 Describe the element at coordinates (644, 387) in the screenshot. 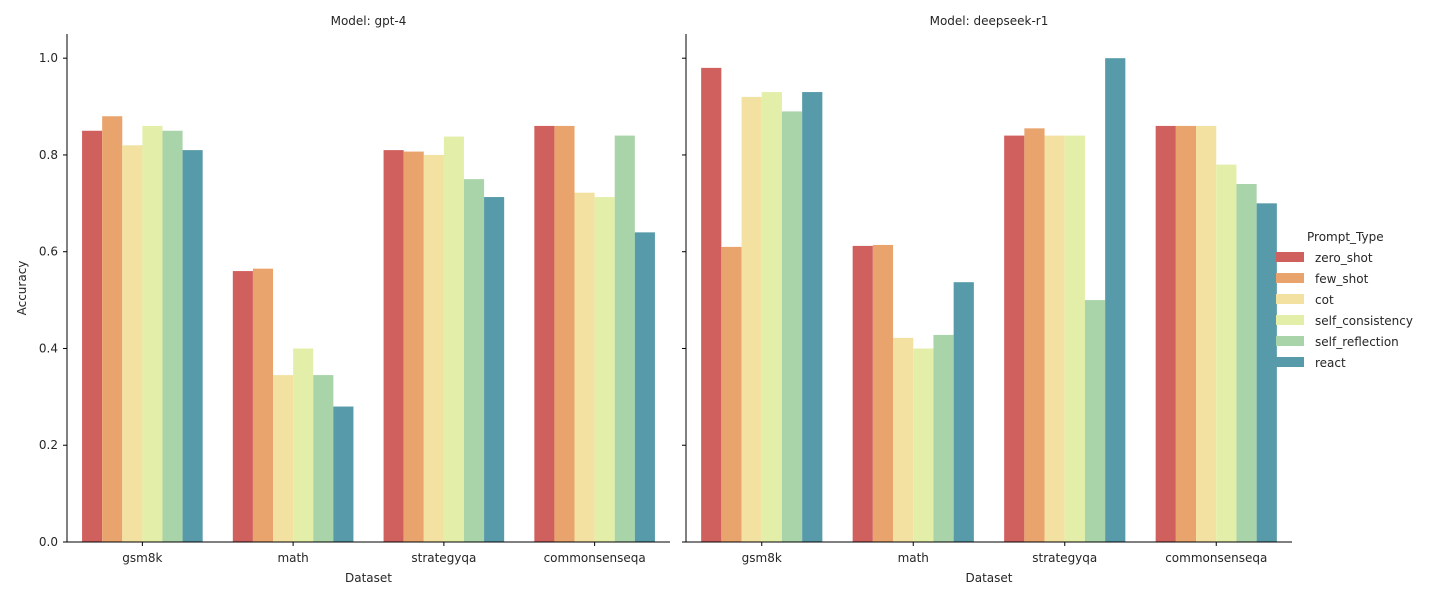

I see `bar-gpt-4-commonsenseqa-react` at that location.